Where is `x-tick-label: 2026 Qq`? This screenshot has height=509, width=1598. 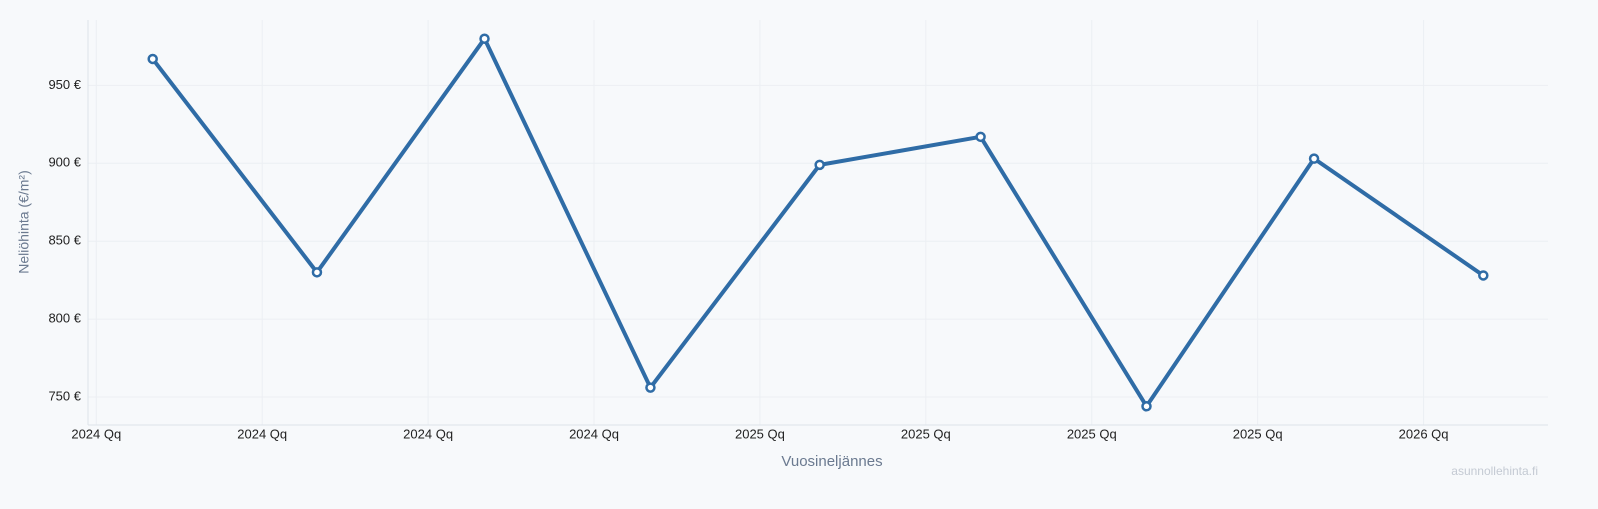 x-tick-label: 2026 Qq is located at coordinates (1424, 433).